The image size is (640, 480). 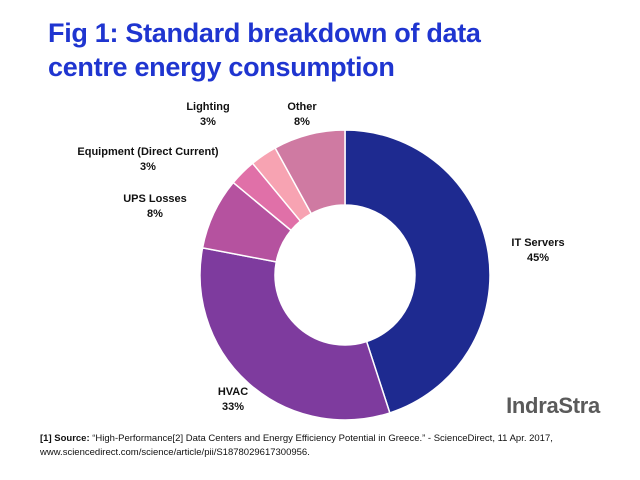 What do you see at coordinates (302, 122) in the screenshot?
I see `slice-value-other: 8%` at bounding box center [302, 122].